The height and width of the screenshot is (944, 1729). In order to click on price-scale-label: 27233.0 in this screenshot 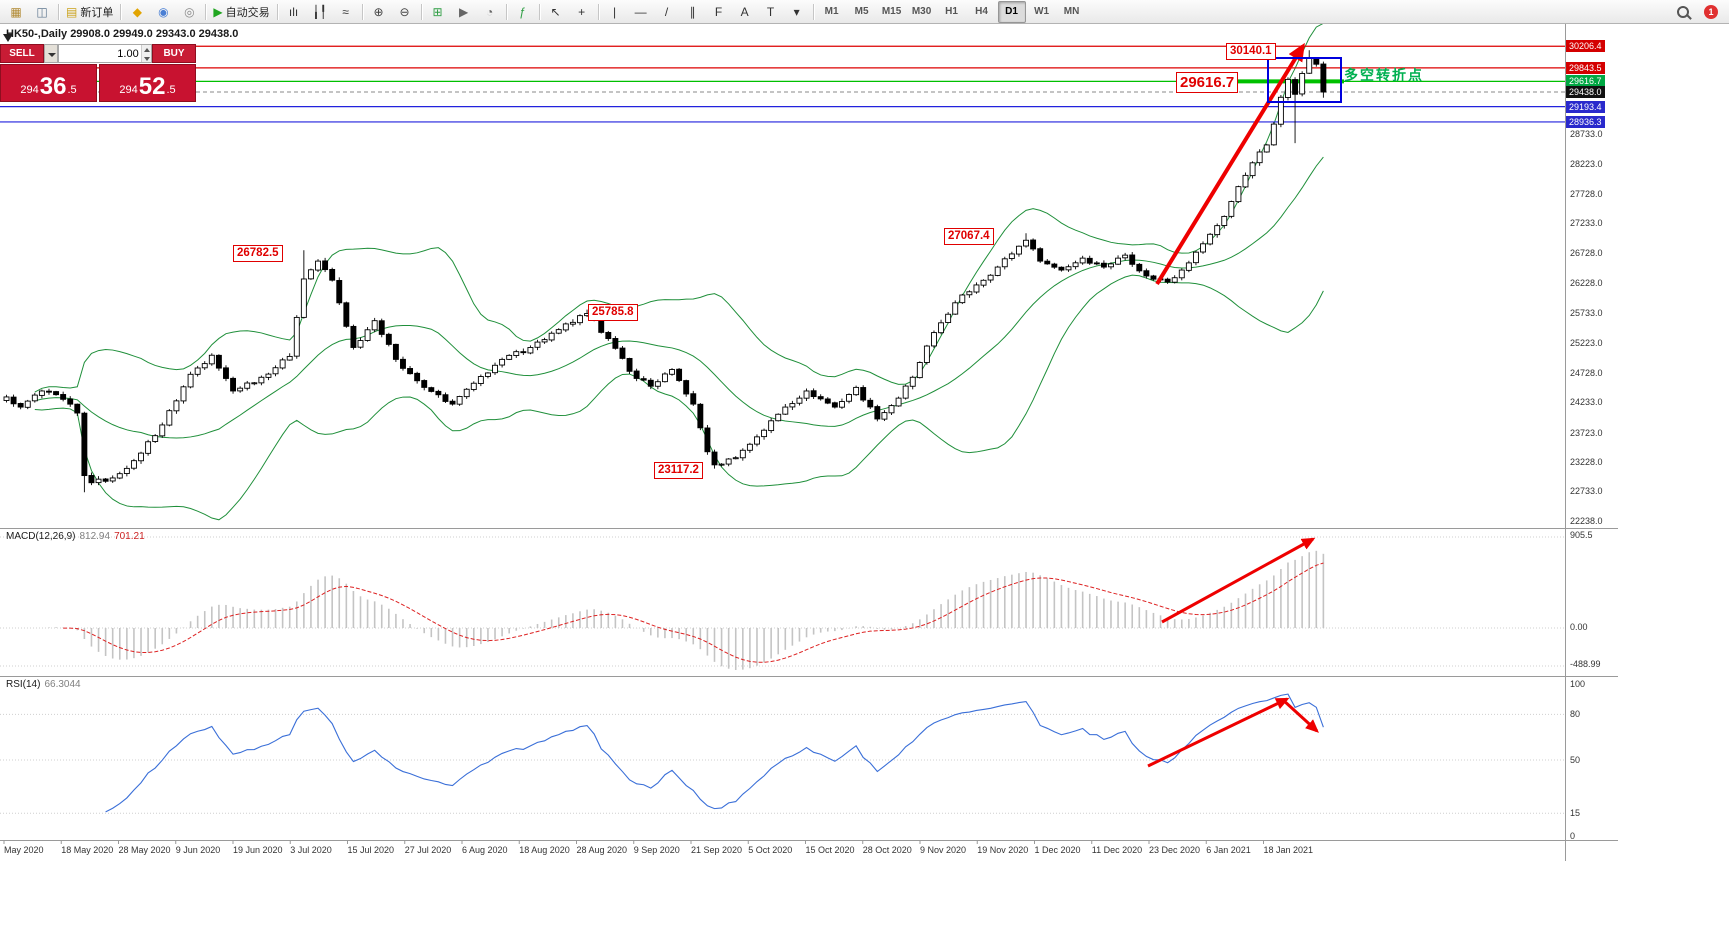, I will do `click(1586, 223)`.